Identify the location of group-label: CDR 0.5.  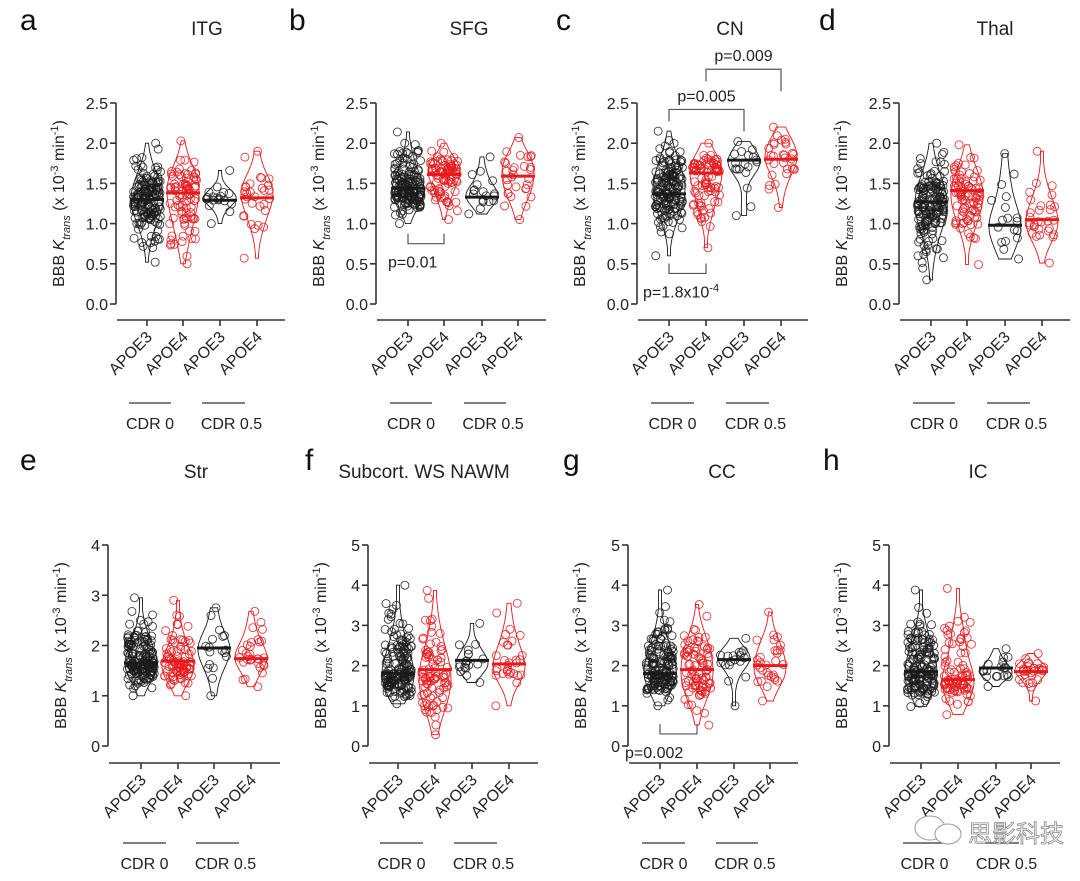
(492, 424).